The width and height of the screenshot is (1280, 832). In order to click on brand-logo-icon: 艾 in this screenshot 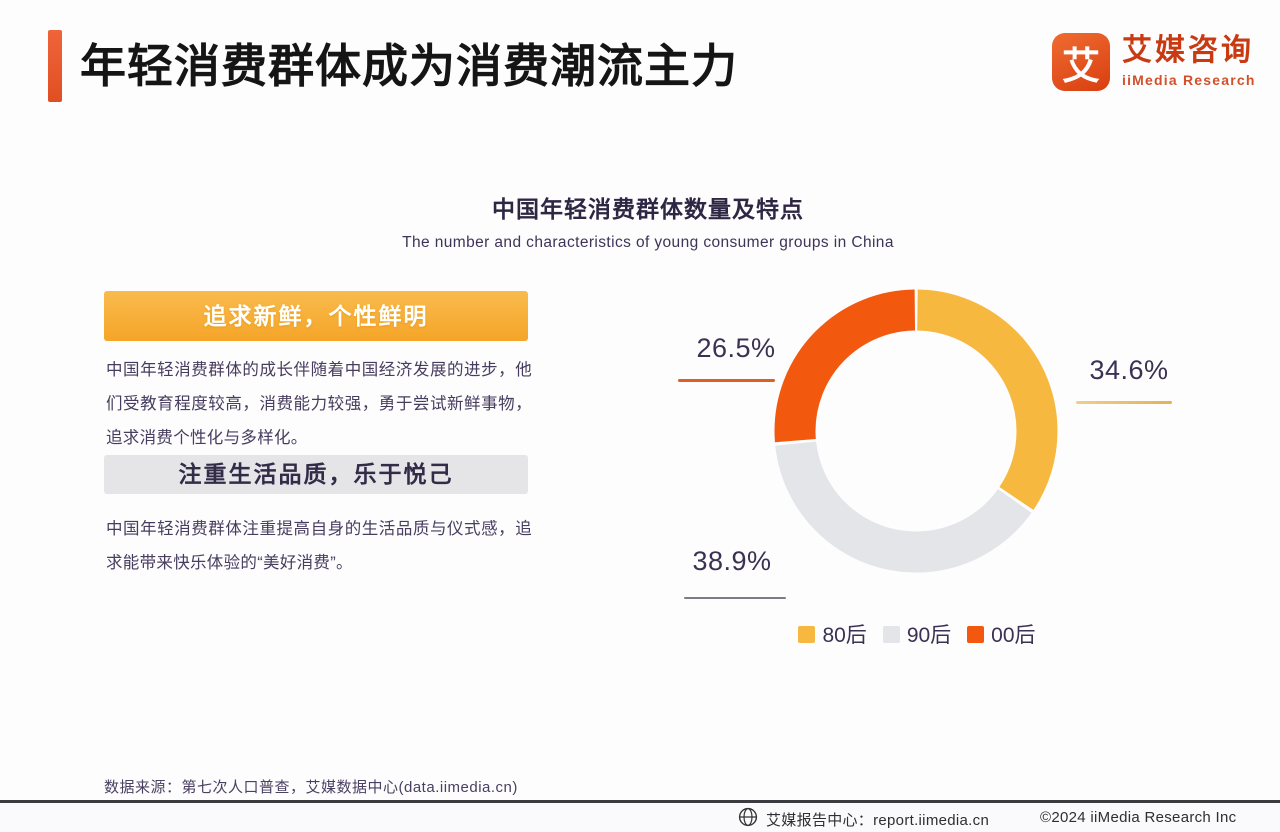, I will do `click(1081, 62)`.